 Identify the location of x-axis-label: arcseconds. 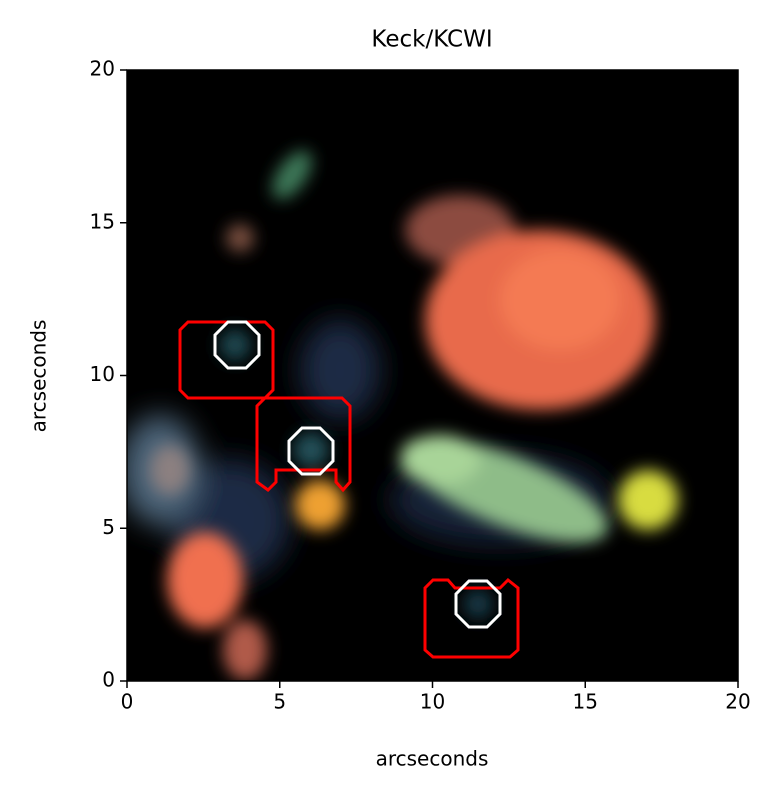
(432, 759).